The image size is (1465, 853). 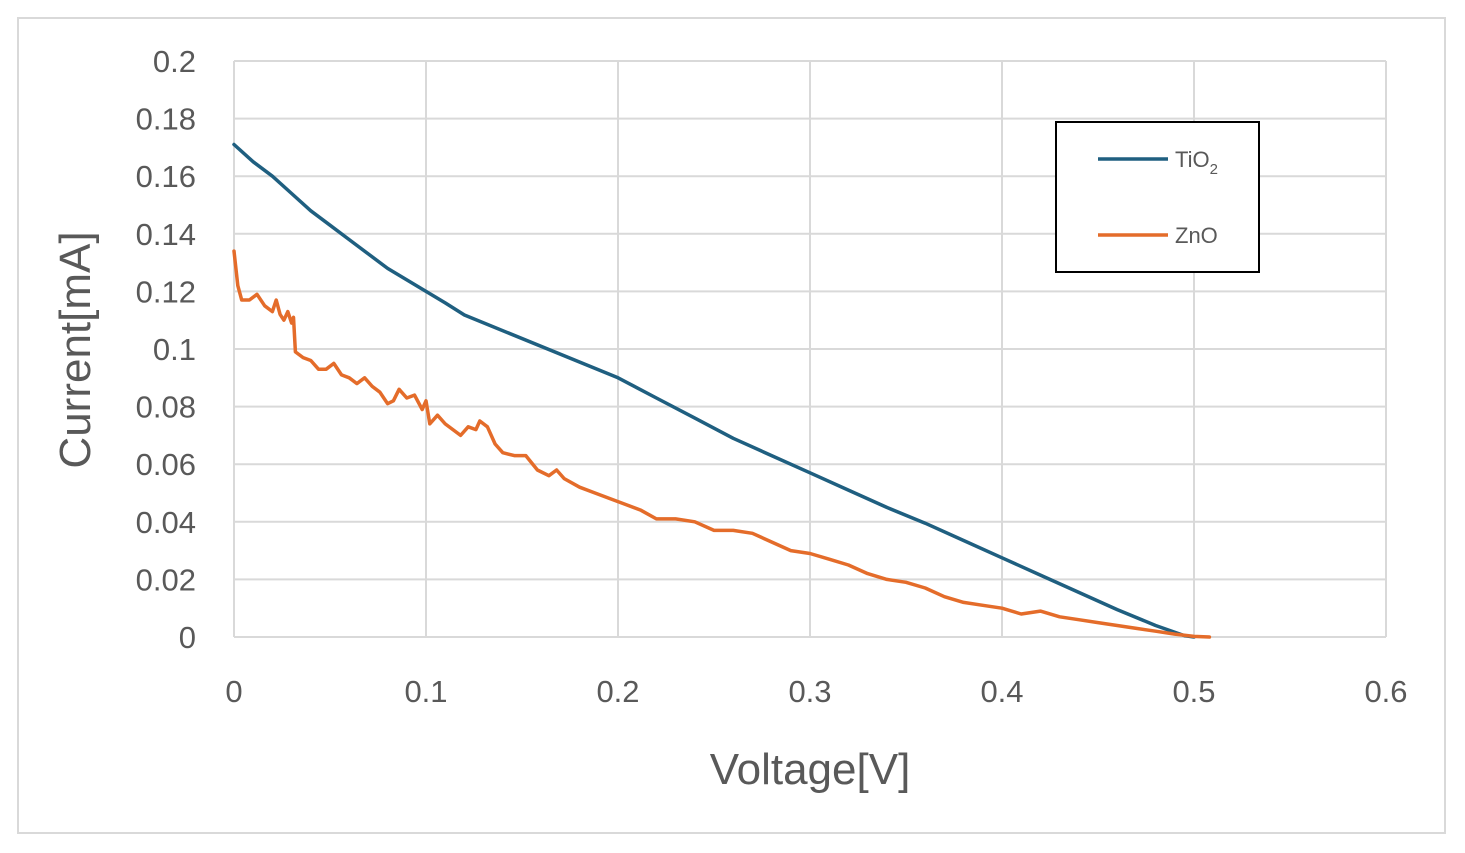 What do you see at coordinates (166, 464) in the screenshot?
I see `y-tick-label: 0.06` at bounding box center [166, 464].